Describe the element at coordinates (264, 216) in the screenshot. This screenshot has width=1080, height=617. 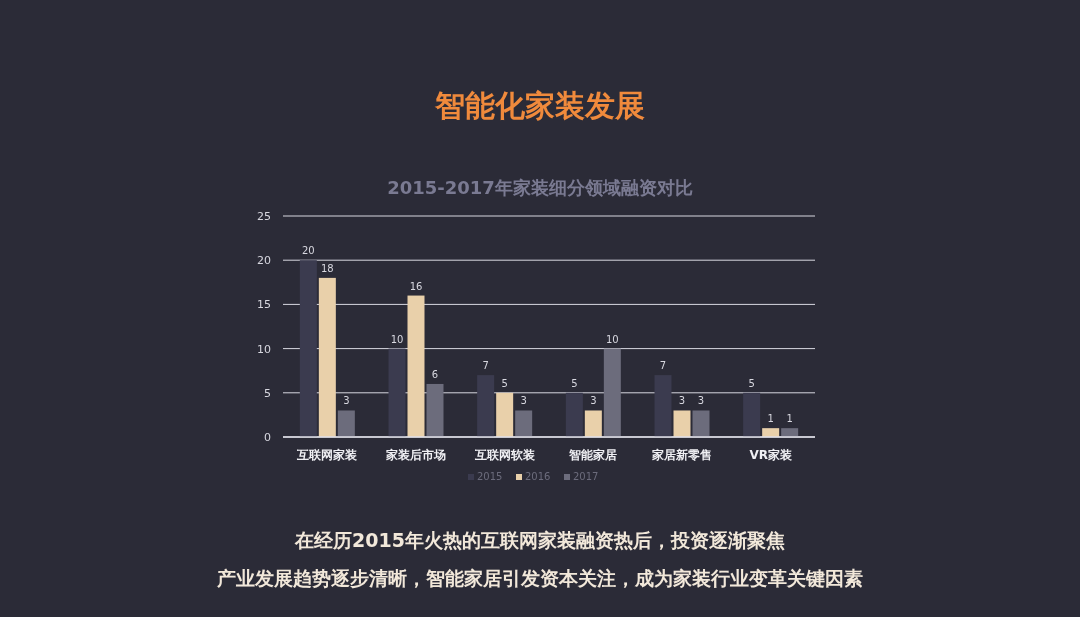
I see `ytick: 25` at that location.